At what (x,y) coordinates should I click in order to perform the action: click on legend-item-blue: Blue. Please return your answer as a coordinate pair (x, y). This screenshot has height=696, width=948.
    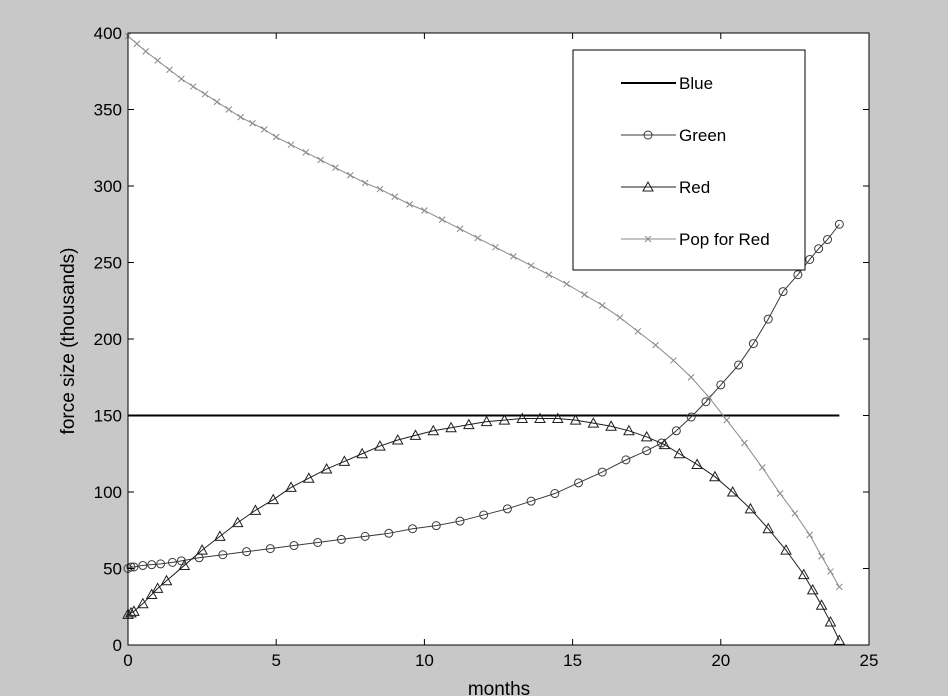
    Looking at the image, I should click on (667, 83).